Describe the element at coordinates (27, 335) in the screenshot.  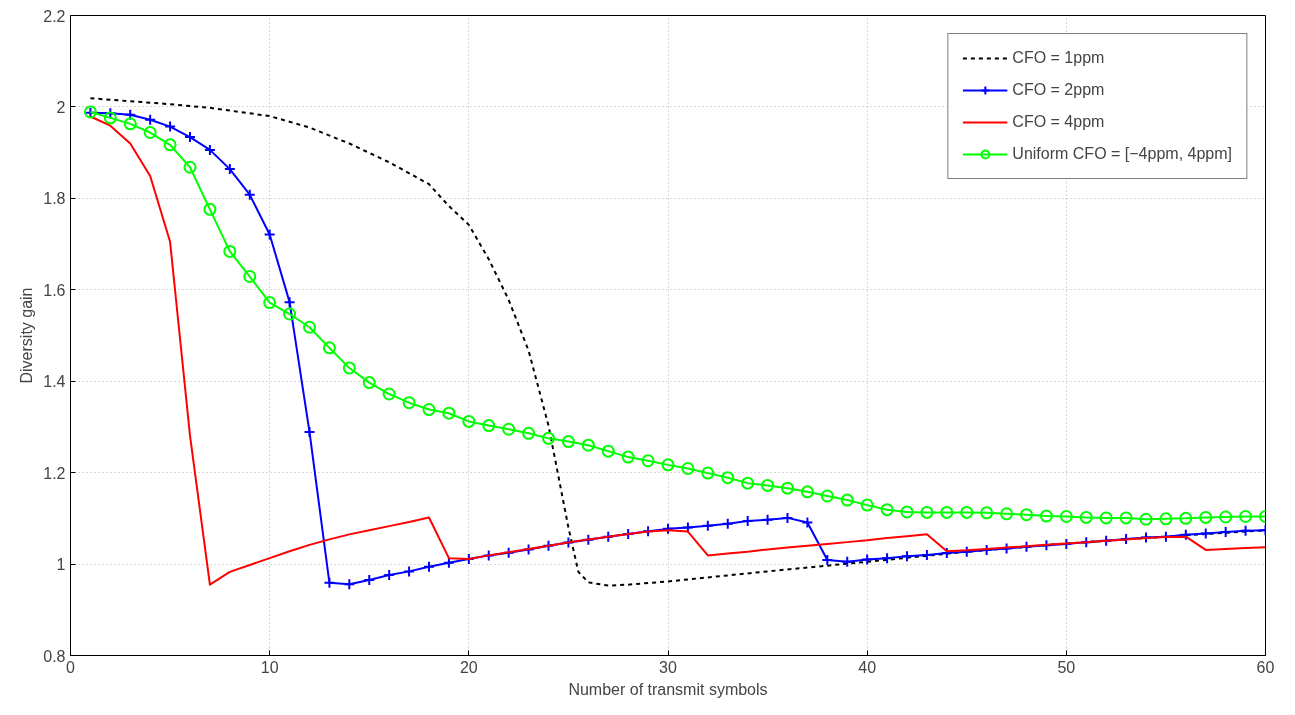
I see `y-axis-title: Diversity gain` at that location.